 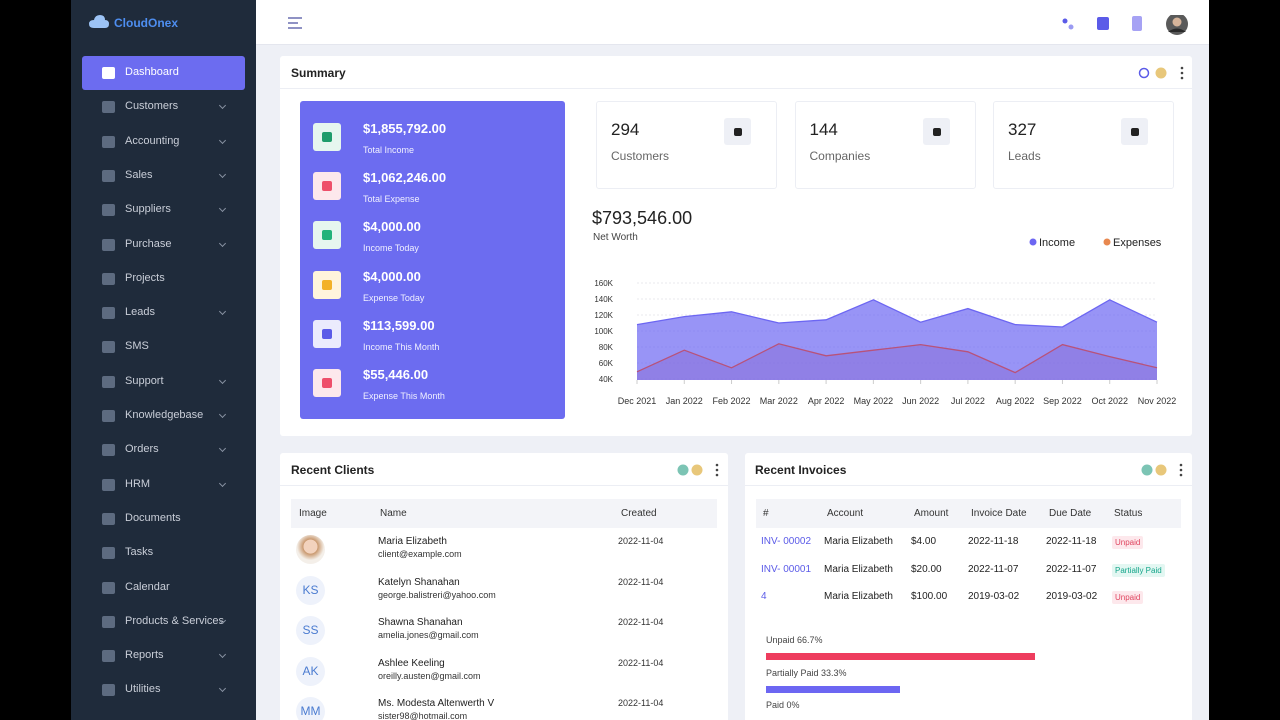 I want to click on total-label: Income Today, so click(x=391, y=248).